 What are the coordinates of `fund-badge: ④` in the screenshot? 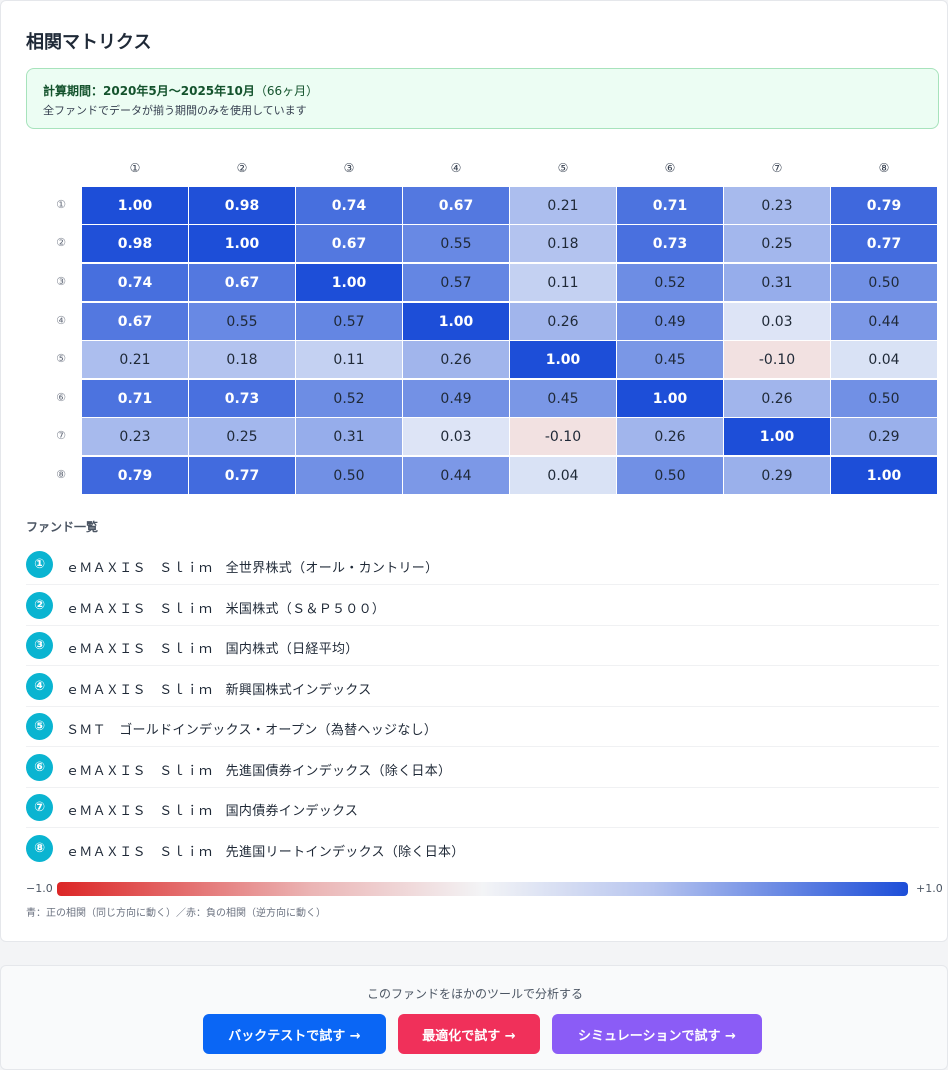 It's located at (39, 686).